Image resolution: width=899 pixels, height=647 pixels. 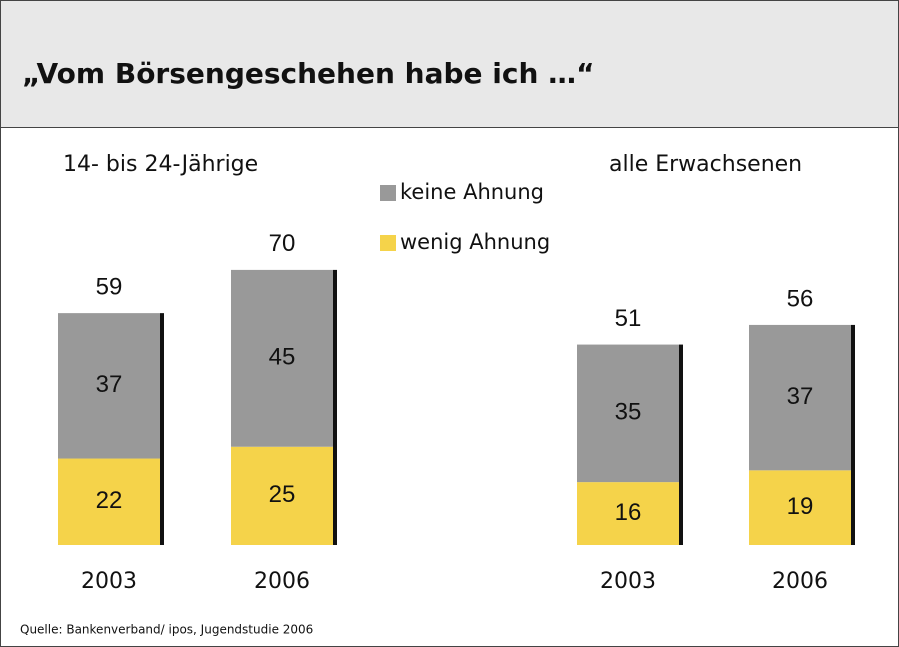 I want to click on value-label: 16, so click(x=628, y=512).